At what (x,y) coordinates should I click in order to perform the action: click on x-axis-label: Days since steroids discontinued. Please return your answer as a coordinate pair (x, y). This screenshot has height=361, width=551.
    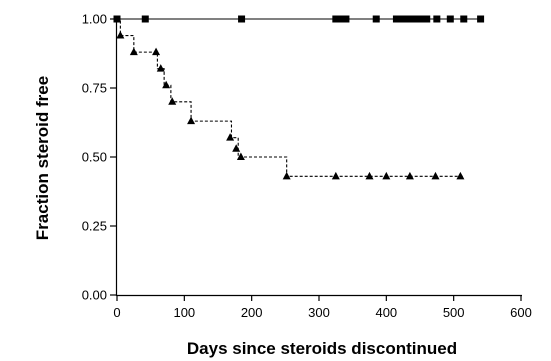
    Looking at the image, I should click on (322, 348).